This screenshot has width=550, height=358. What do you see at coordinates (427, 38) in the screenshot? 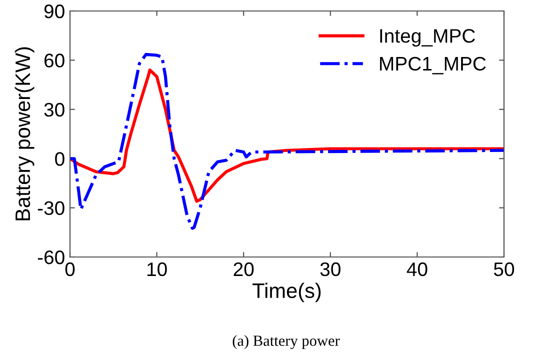
I see `legend-label: Integ_MPC` at bounding box center [427, 38].